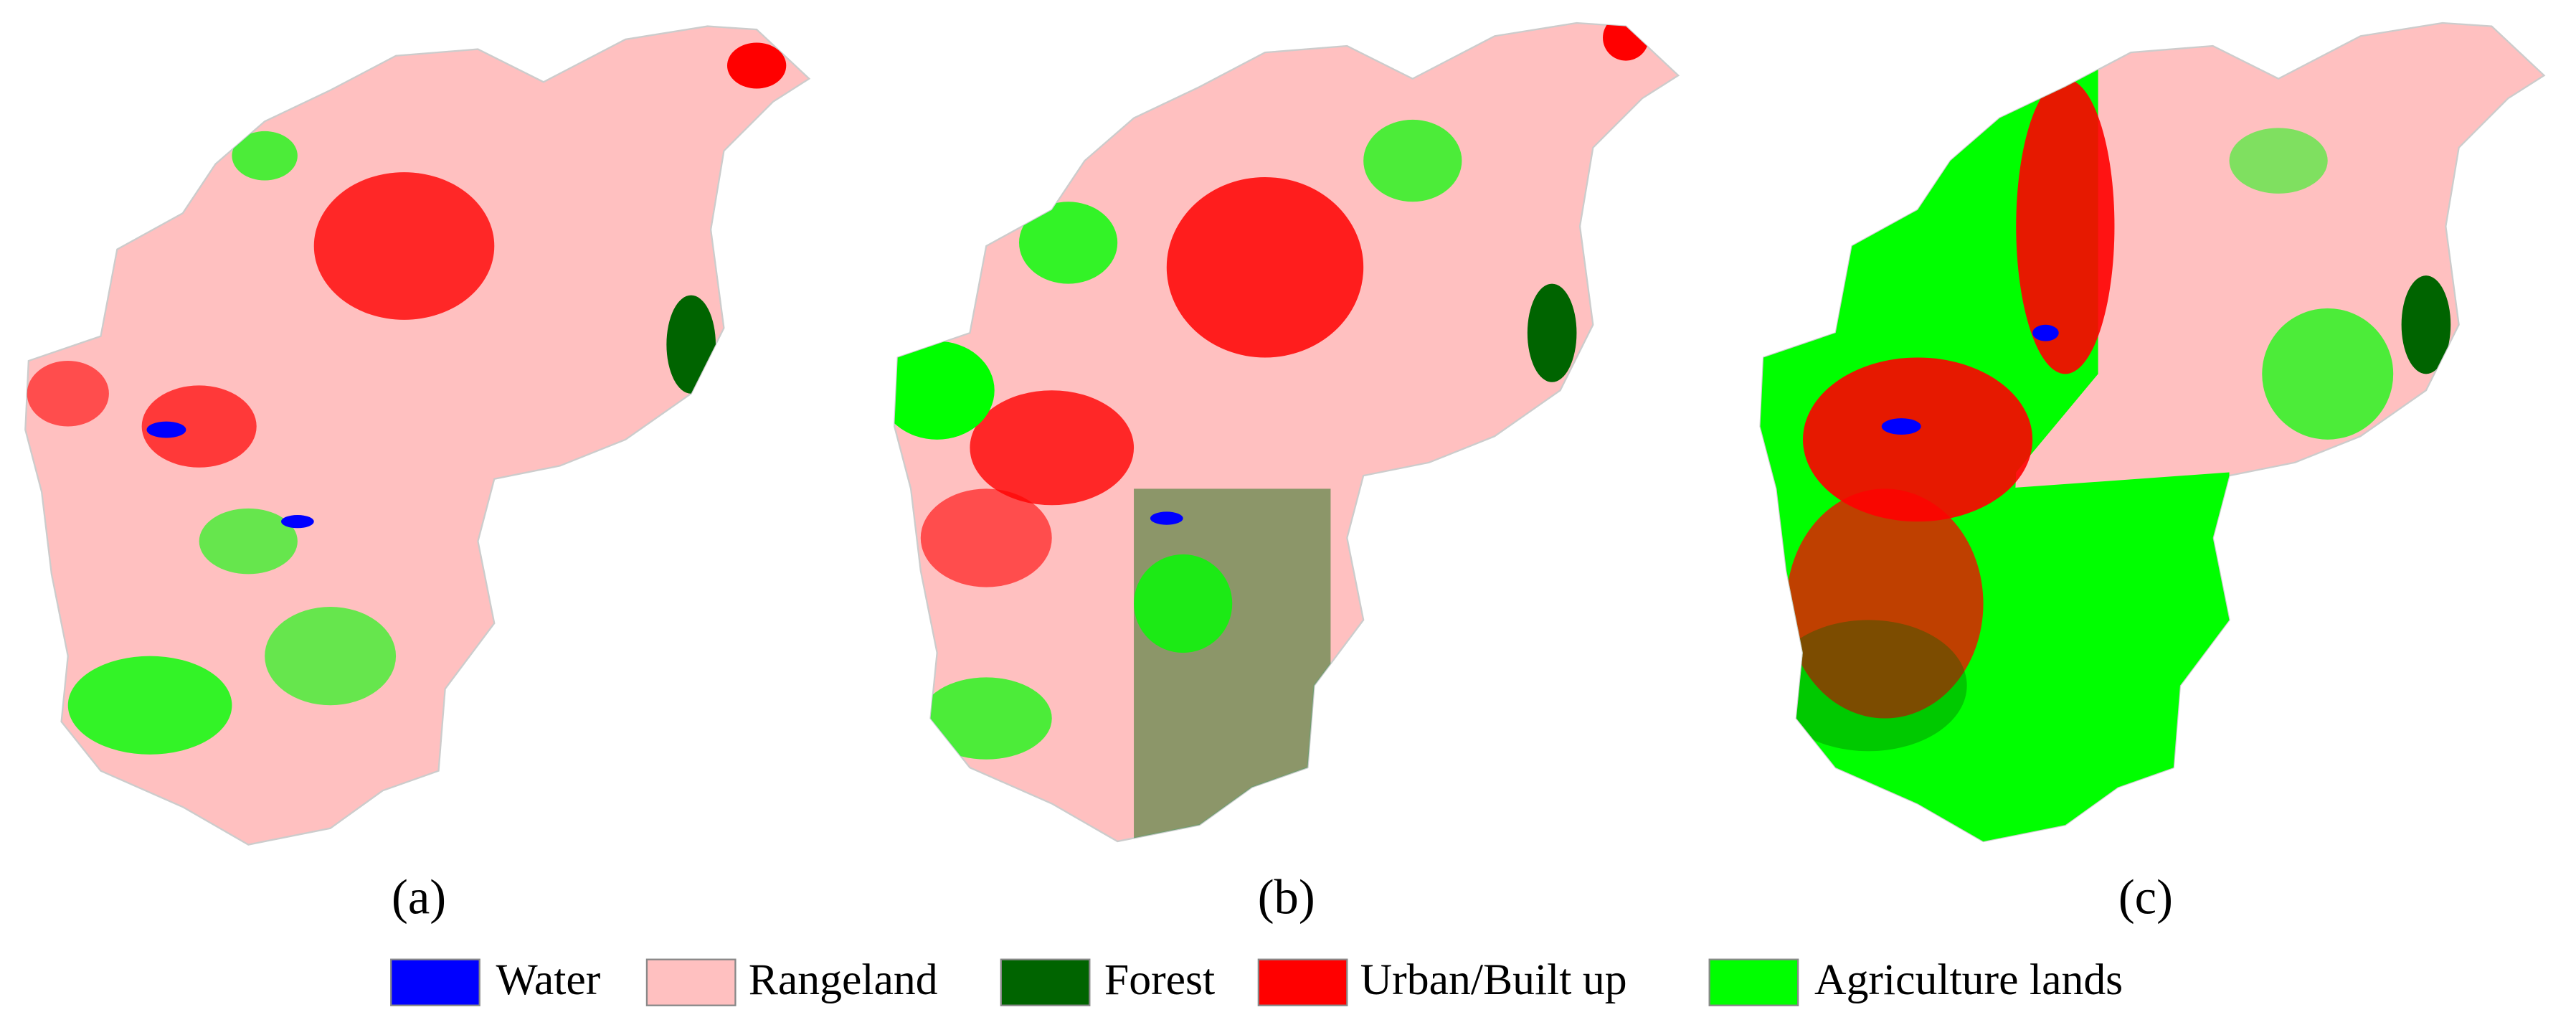 This screenshot has height=1030, width=2576. Describe the element at coordinates (843, 980) in the screenshot. I see `legend-label: Rangeland` at that location.